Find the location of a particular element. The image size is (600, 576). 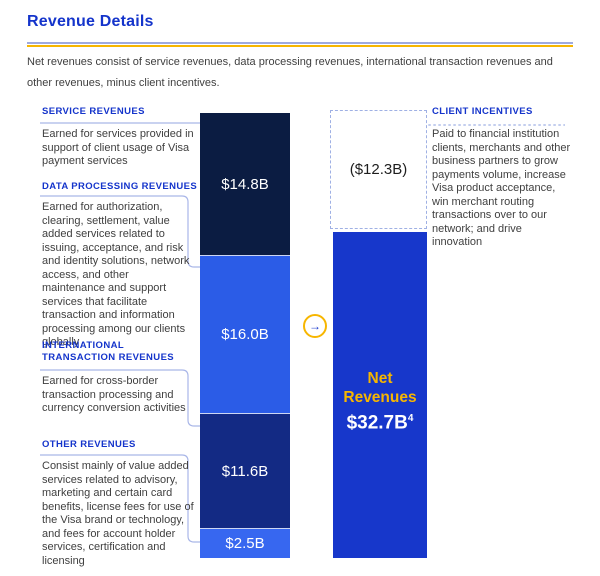

gross-revenue-stacked-bar: $14.8B $16.0B $11.6B $2.5B is located at coordinates (245, 335).